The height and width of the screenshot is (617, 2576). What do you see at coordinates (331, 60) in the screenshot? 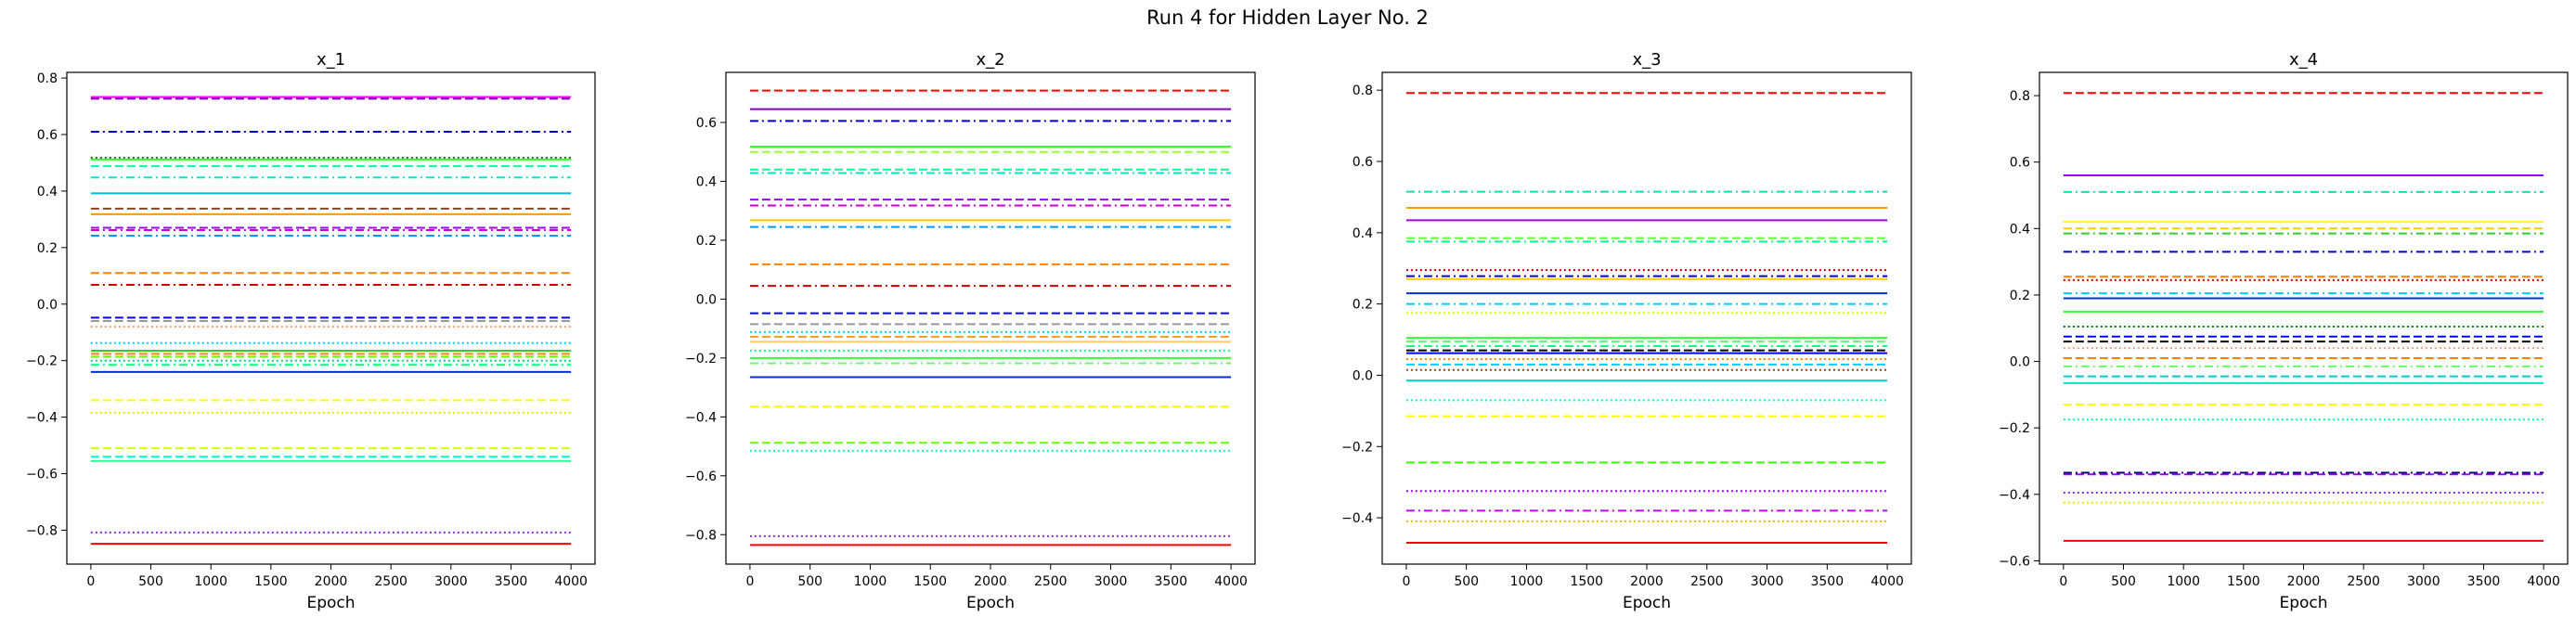
I see `subplot-title: x_1` at bounding box center [331, 60].